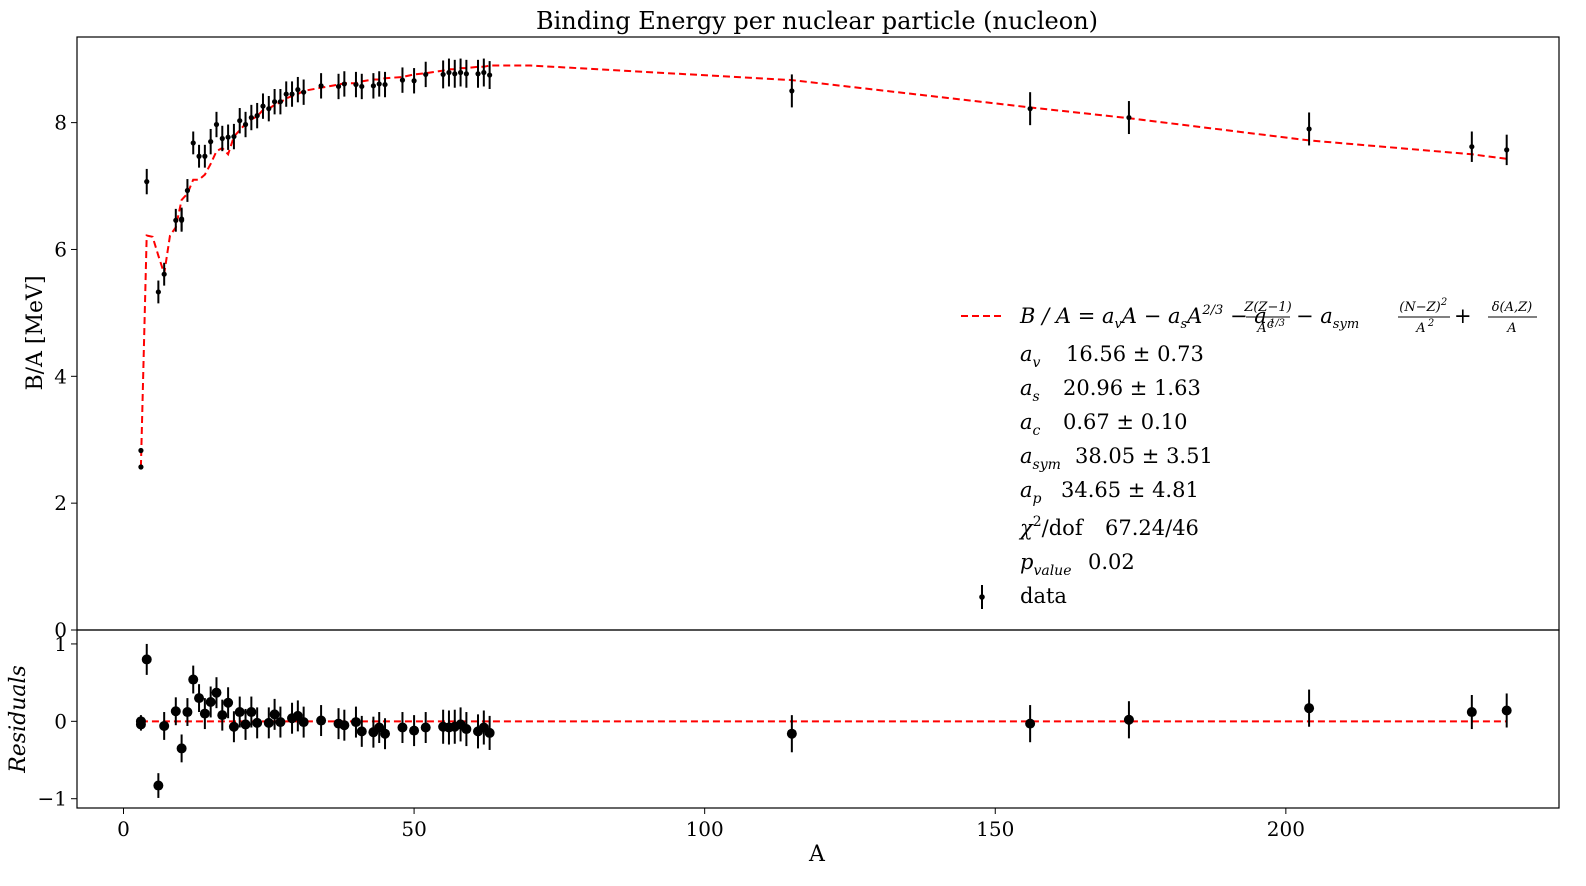 This screenshot has width=1586, height=886. What do you see at coordinates (995, 829) in the screenshot?
I see `x-tick-label: 150` at bounding box center [995, 829].